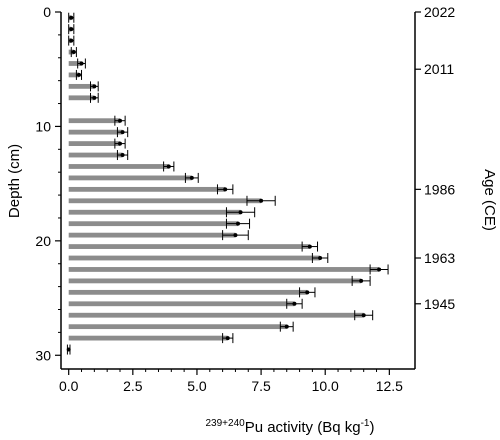 The height and width of the screenshot is (440, 500). I want to click on x-tick-label-1: 2.5, so click(133, 386).